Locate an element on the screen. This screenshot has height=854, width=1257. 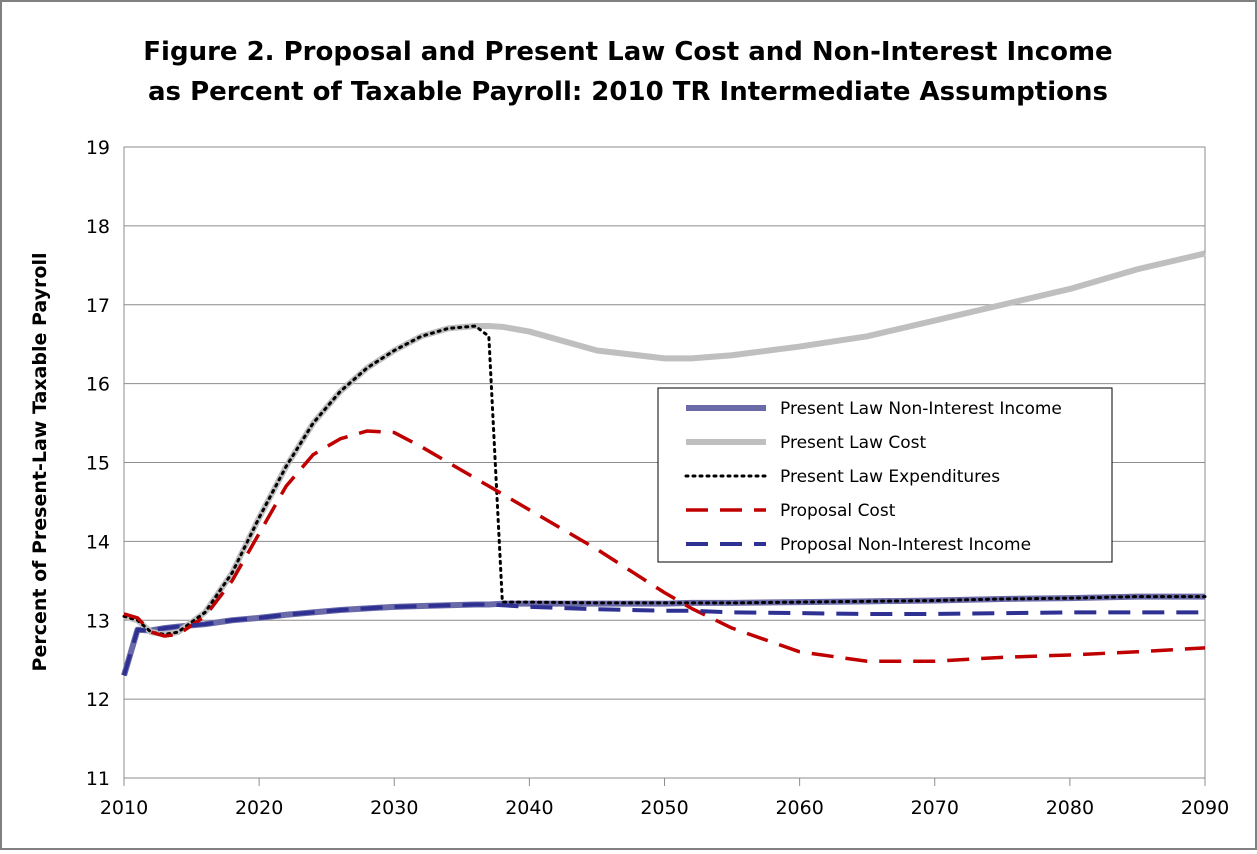
x-tick-label: 2070 is located at coordinates (935, 808).